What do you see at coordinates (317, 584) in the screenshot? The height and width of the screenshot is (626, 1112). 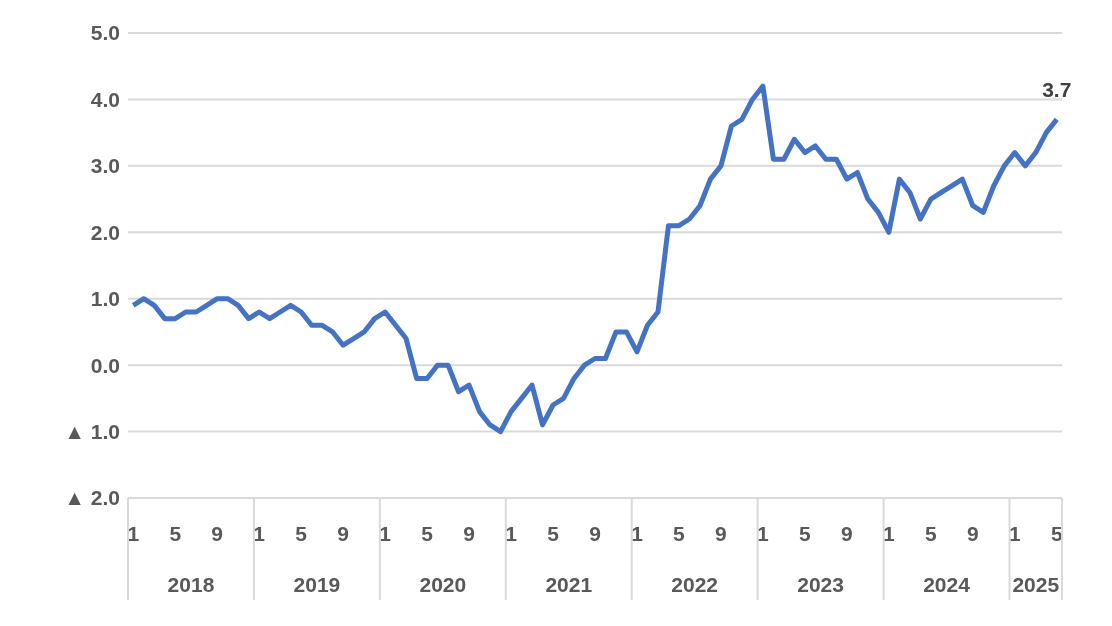 I see `text: 2019` at bounding box center [317, 584].